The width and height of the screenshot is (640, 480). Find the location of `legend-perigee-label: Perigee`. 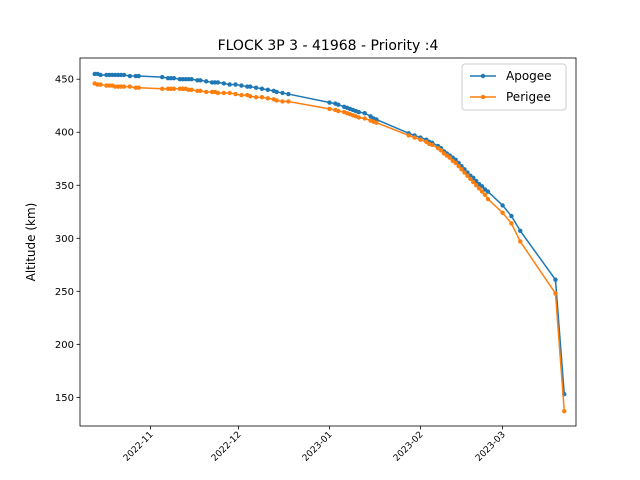

legend-perigee-label: Perigee is located at coordinates (528, 97).